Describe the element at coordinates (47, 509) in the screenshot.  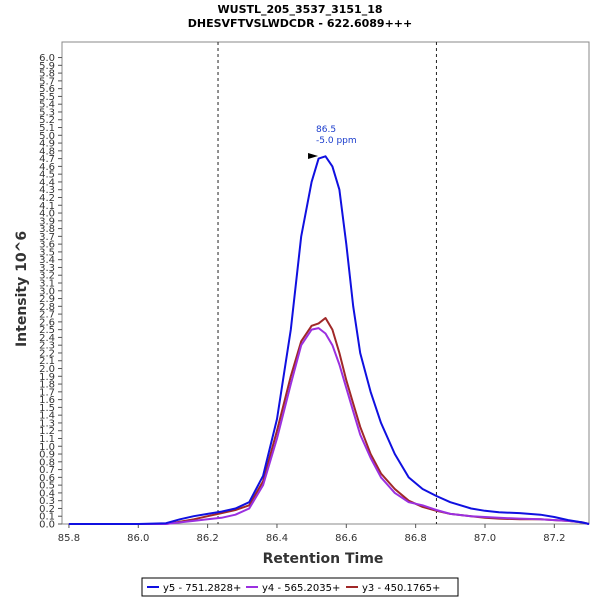
I see `y-tick-label: 0.2` at that location.